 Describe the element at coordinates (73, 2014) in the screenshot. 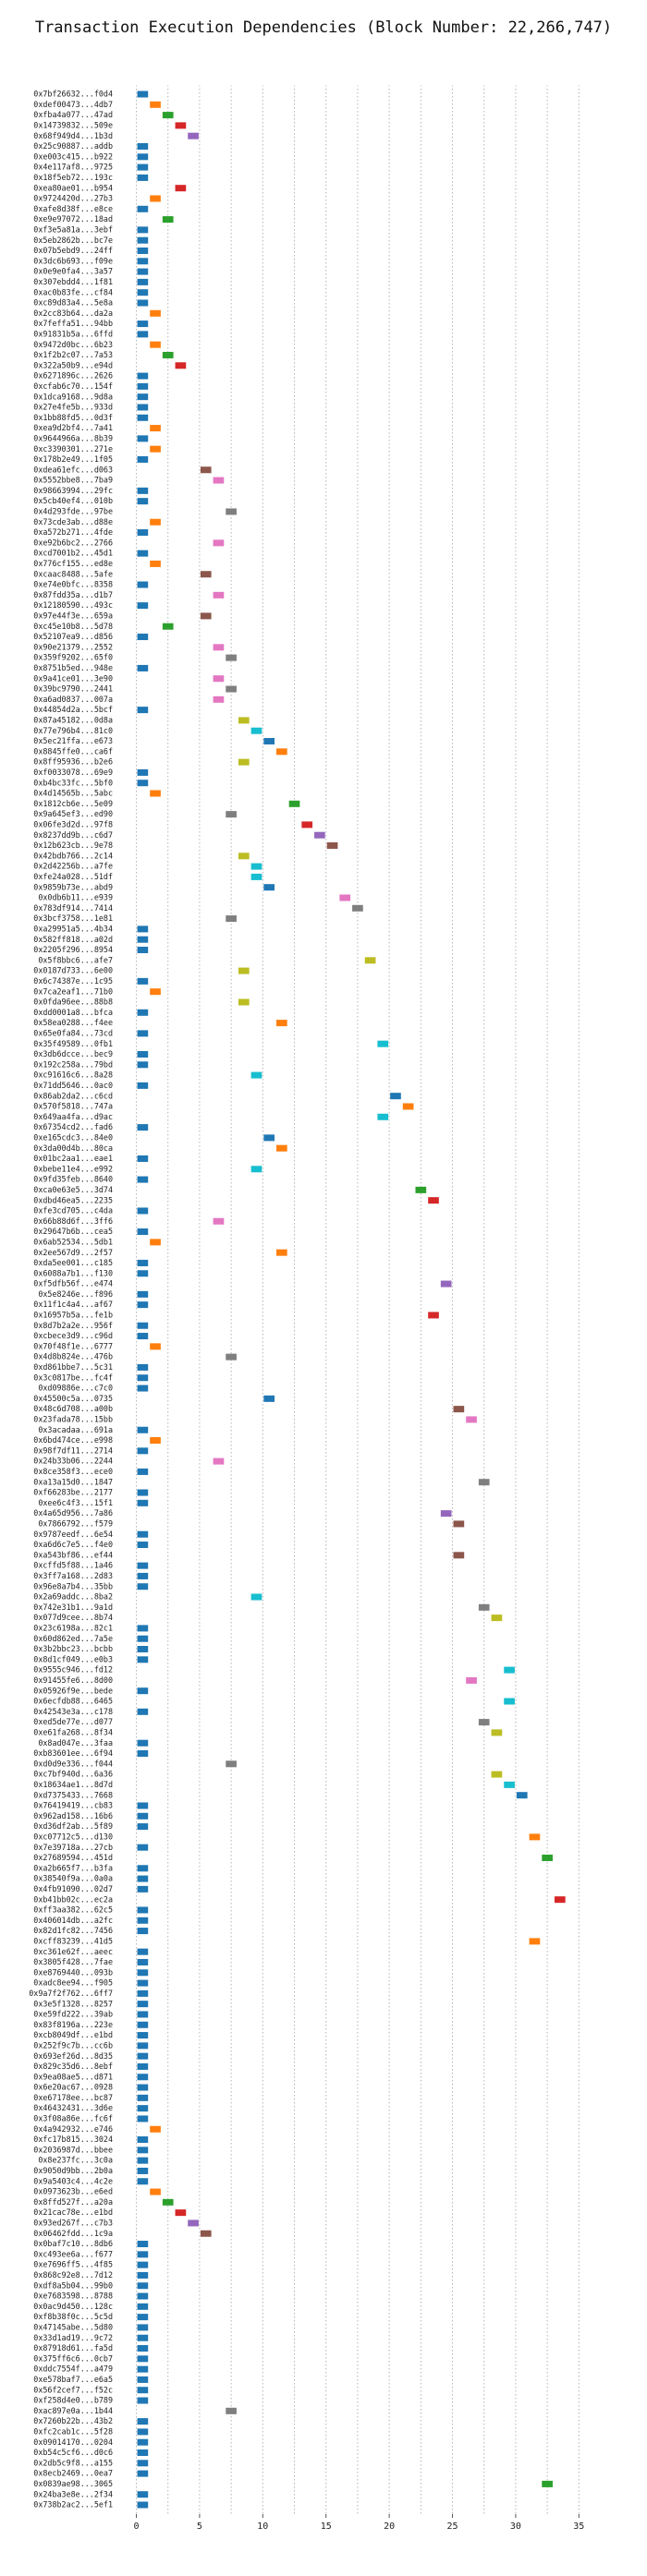

I see `tx-hash-label: 0xe59fd222...39ab` at that location.